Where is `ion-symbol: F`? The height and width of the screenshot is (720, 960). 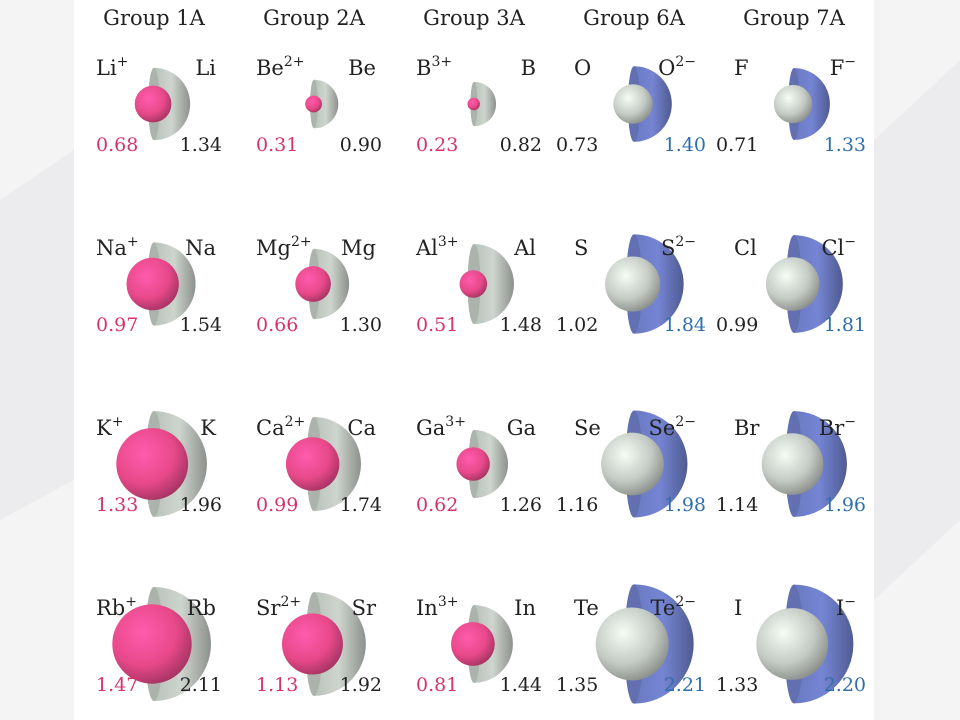 ion-symbol: F is located at coordinates (837, 68).